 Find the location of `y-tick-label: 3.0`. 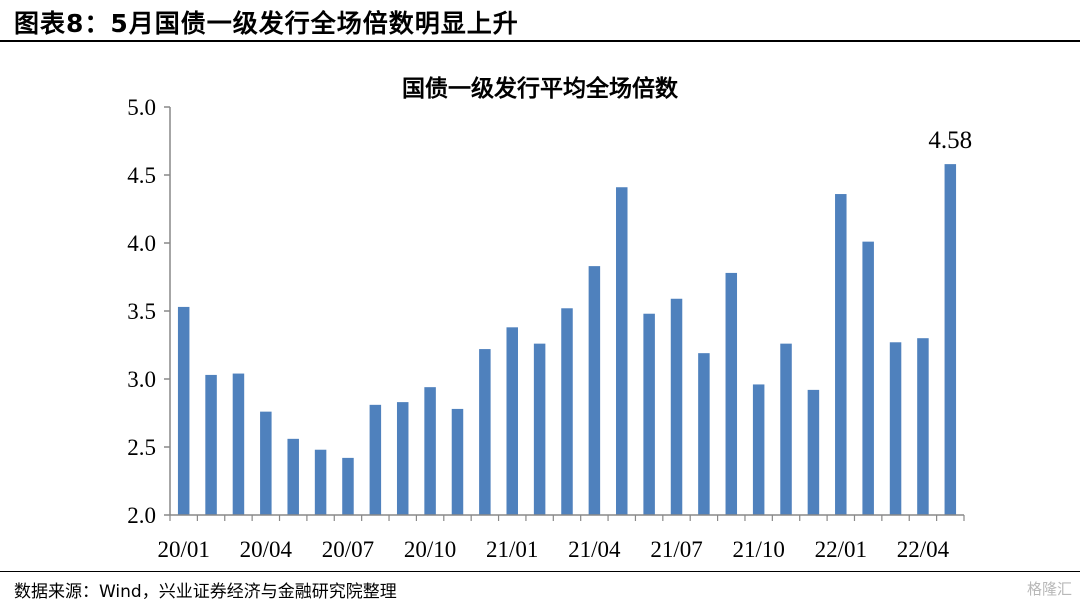

y-tick-label: 3.0 is located at coordinates (141, 379).